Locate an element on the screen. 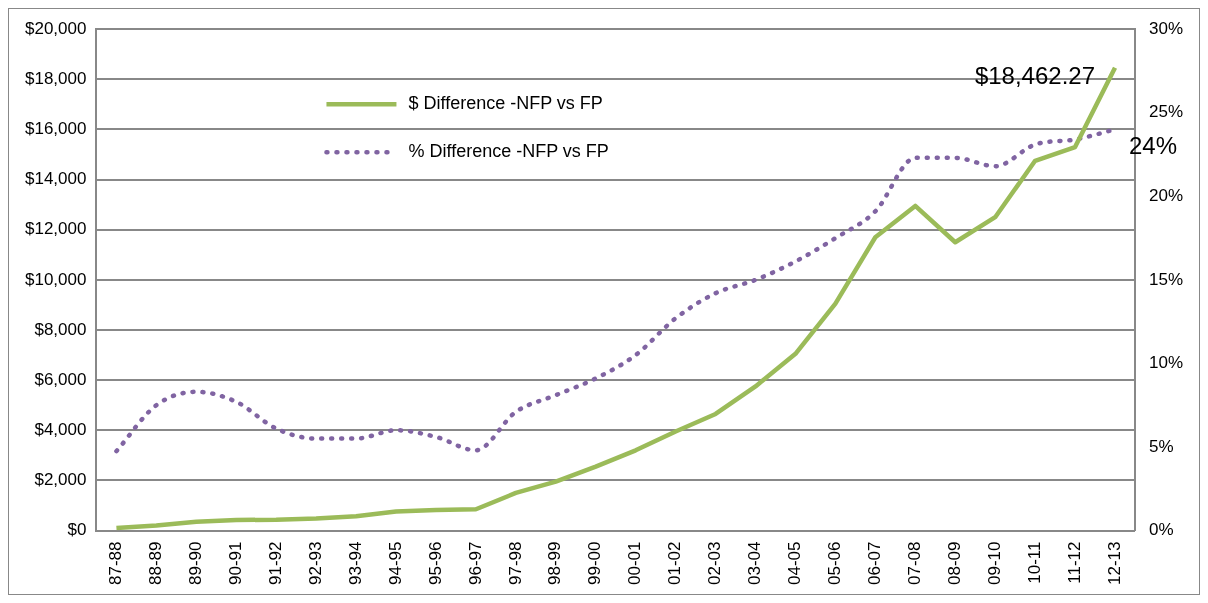 The height and width of the screenshot is (603, 1208). y2-tick-label: 25% is located at coordinates (1166, 112).